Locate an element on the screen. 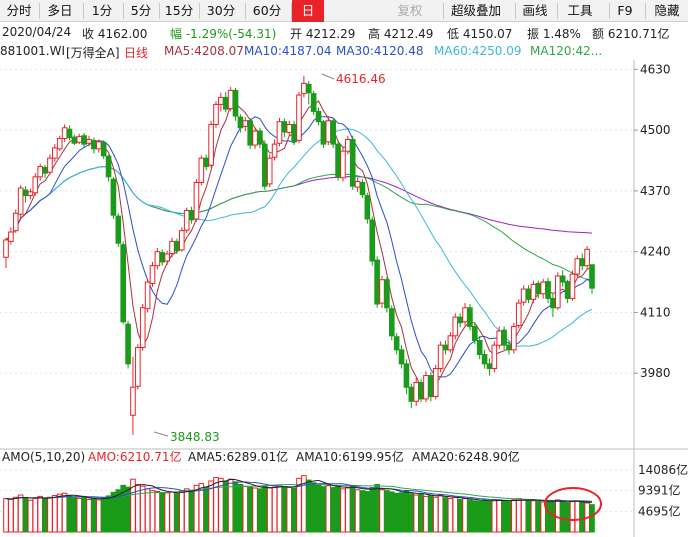 Image resolution: width=688 pixels, height=537 pixels. quote-open: 开 4212.29 is located at coordinates (323, 34).